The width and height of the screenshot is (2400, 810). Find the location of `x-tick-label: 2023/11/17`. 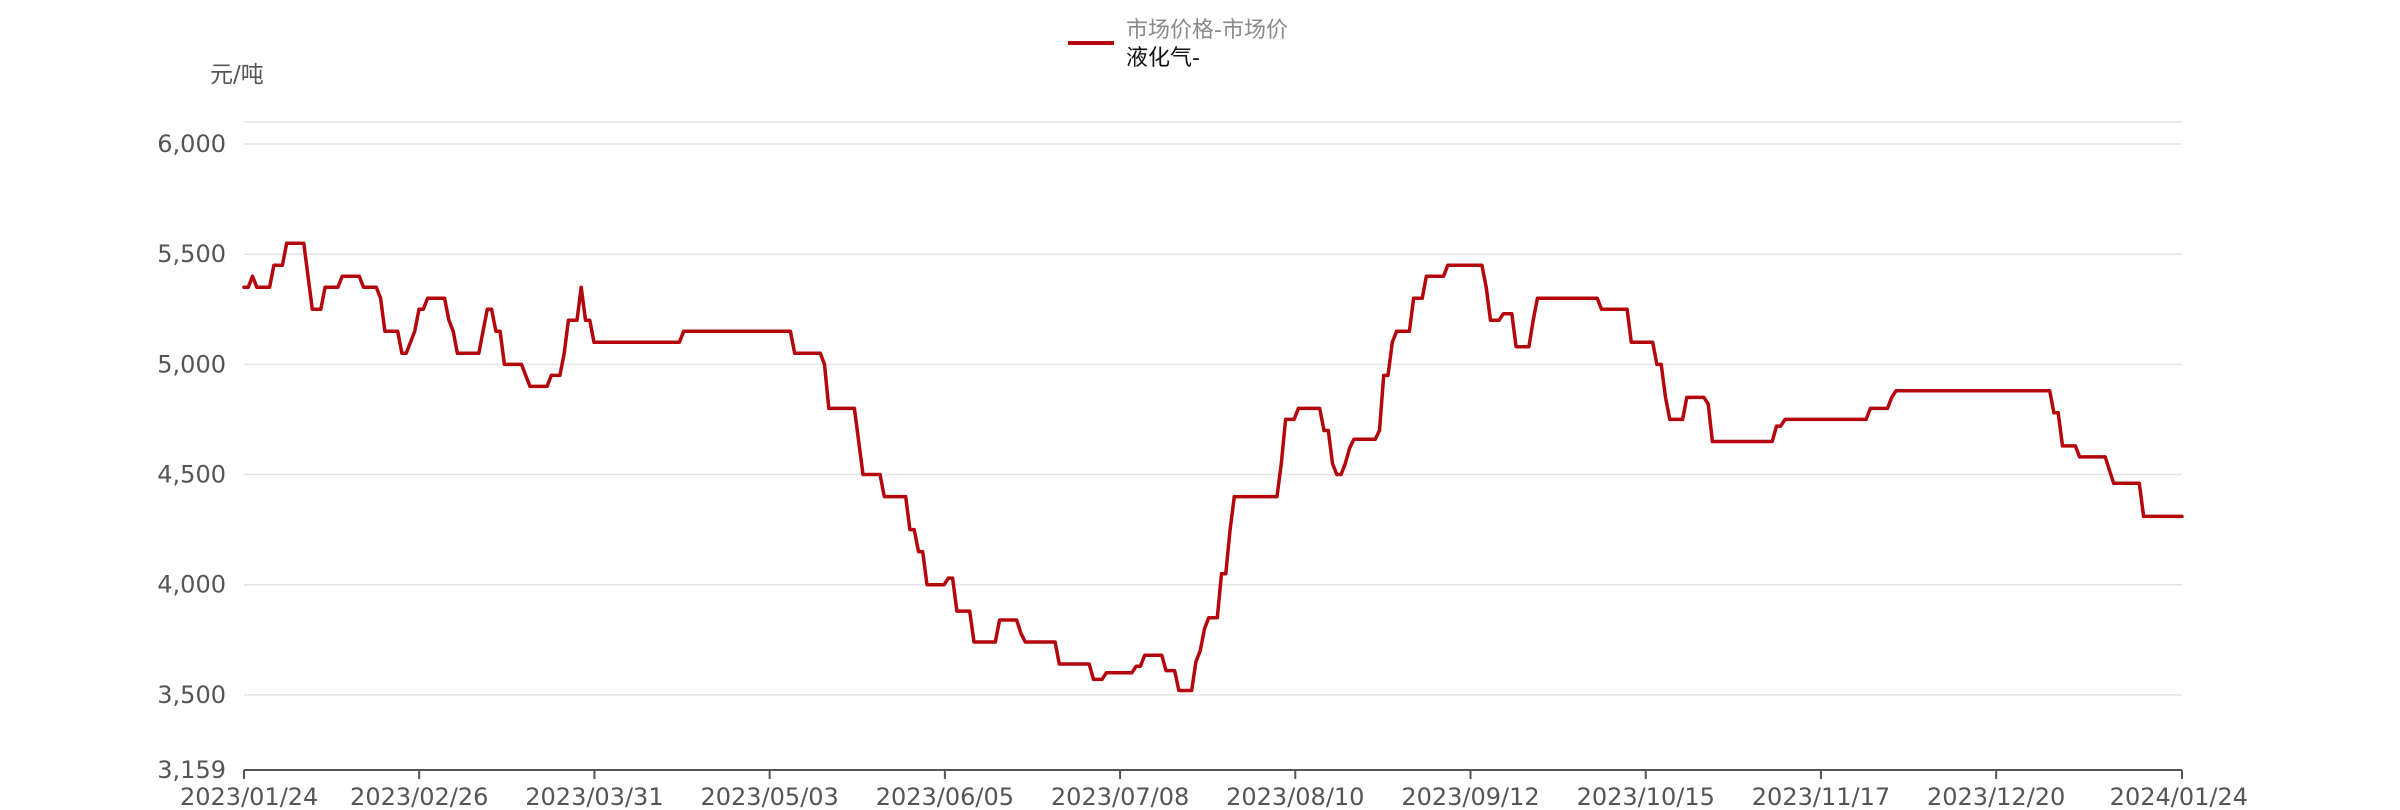

x-tick-label: 2023/11/17 is located at coordinates (1821, 796).